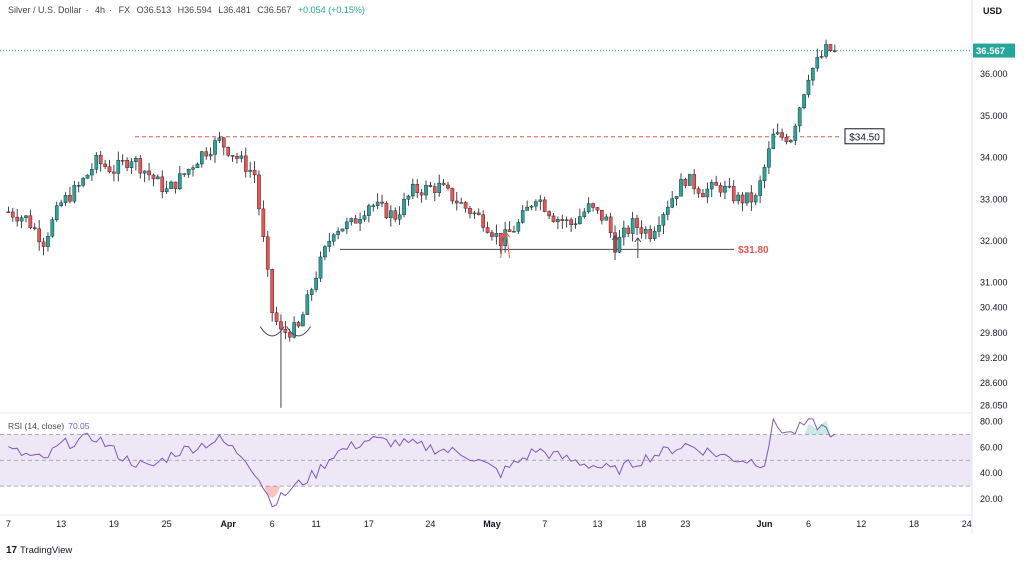 This screenshot has width=1024, height=562. I want to click on price-tick-label: 29.800, so click(994, 333).